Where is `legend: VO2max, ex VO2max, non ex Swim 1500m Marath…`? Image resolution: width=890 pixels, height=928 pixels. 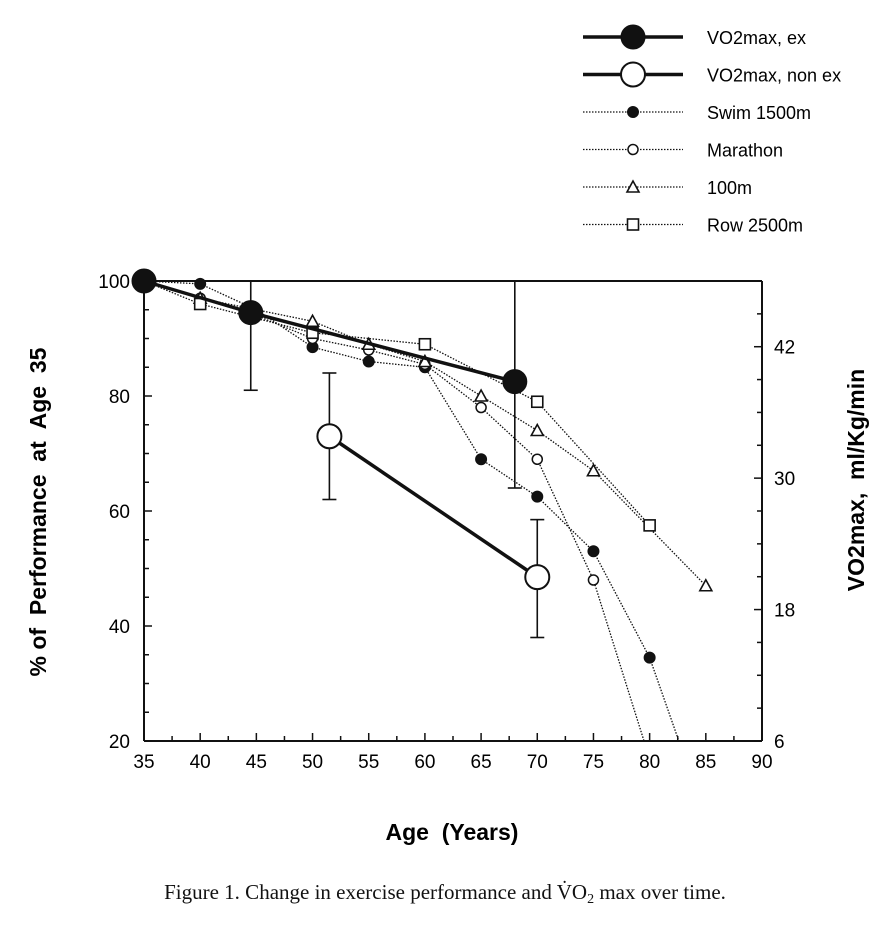
legend: VO2max, ex VO2max, non ex Swim 1500m Marath… is located at coordinates (712, 130).